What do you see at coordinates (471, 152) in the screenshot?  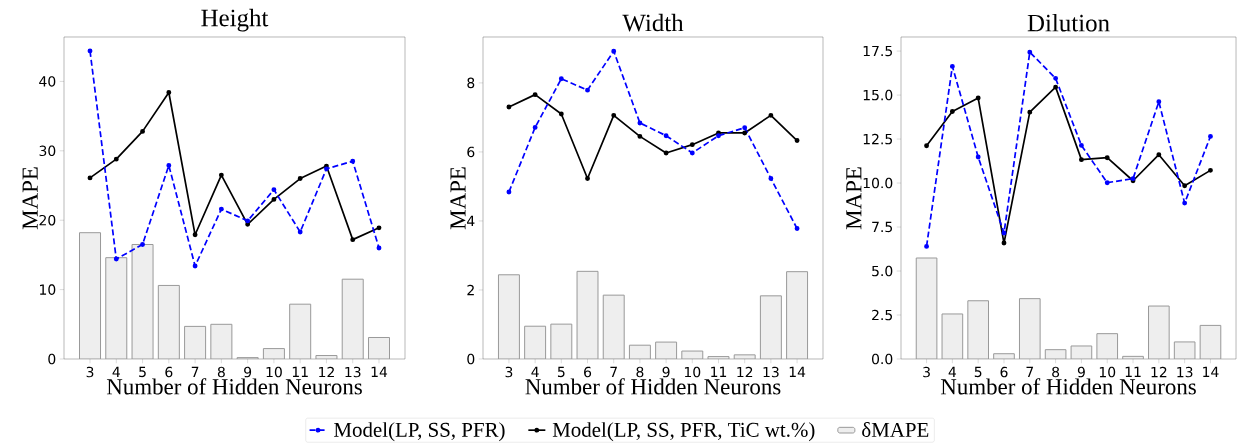 I see `y-tick-label: 6` at bounding box center [471, 152].